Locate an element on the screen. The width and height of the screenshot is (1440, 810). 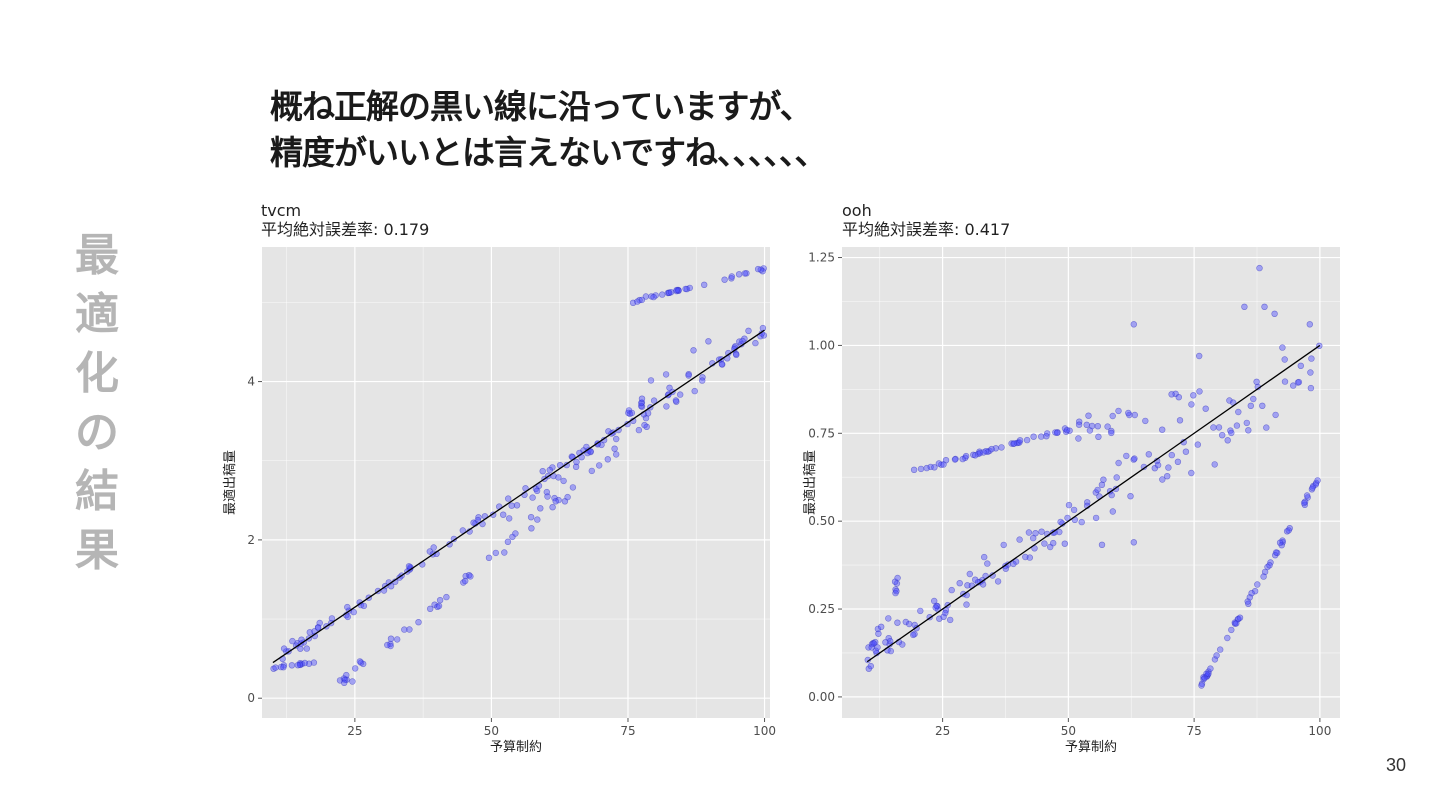
chart-subtitle: 平均絶対誤差率: 0.417 is located at coordinates (926, 229).